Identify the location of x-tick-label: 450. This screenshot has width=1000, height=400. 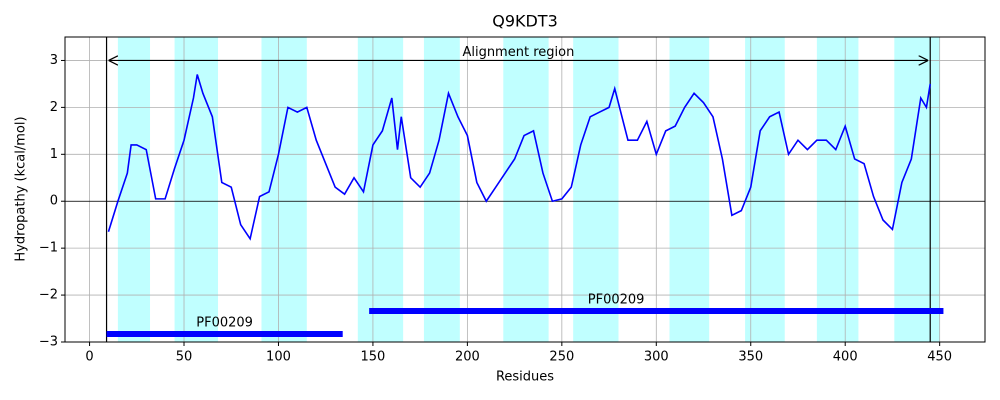
(939, 357).